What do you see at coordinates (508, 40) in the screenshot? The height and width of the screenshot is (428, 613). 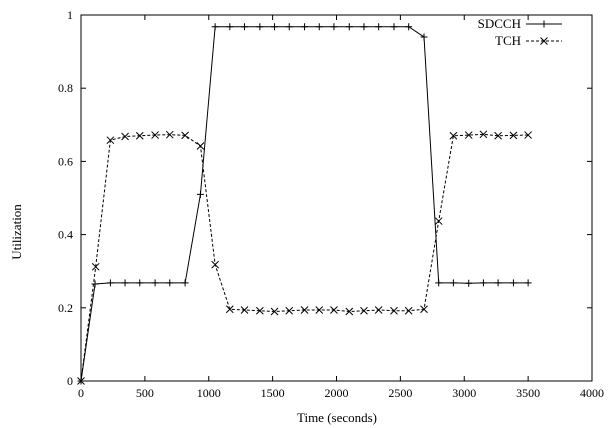 I see `legend-label-tch: TCH` at bounding box center [508, 40].